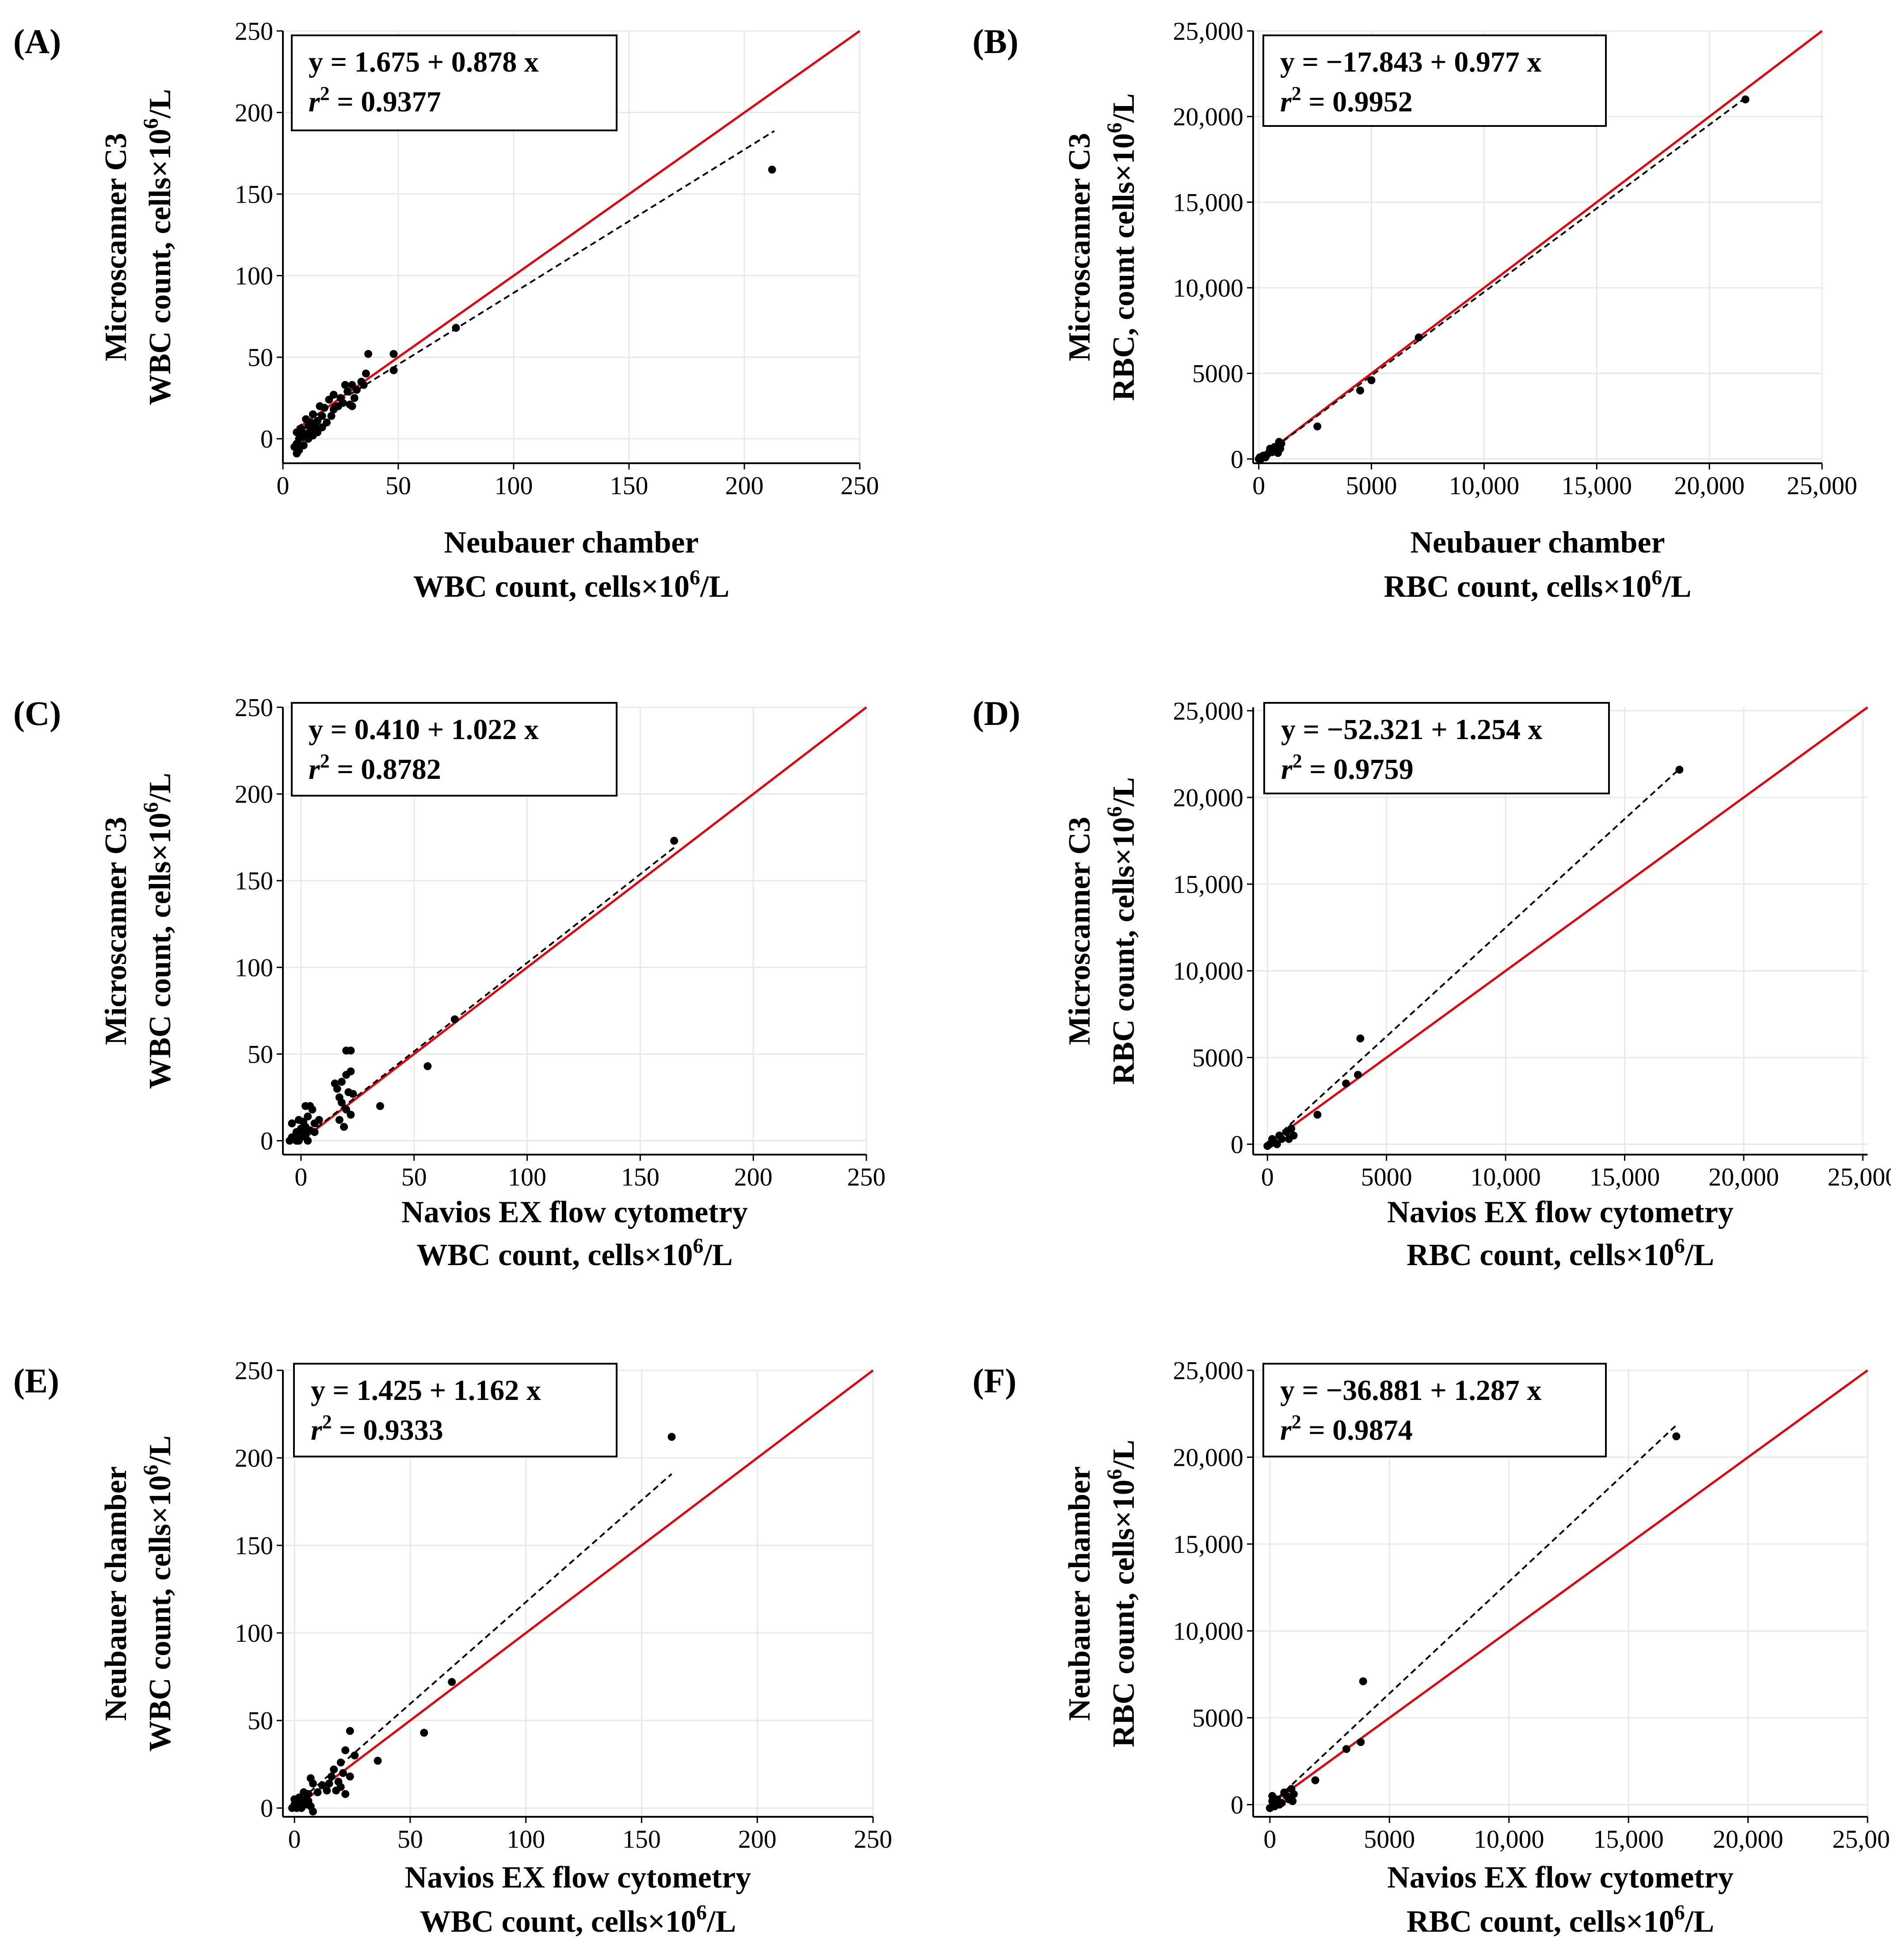 This screenshot has width=1891, height=1960. Describe the element at coordinates (116, 1594) in the screenshot. I see `y-axis-title: Neubauer chamber` at that location.